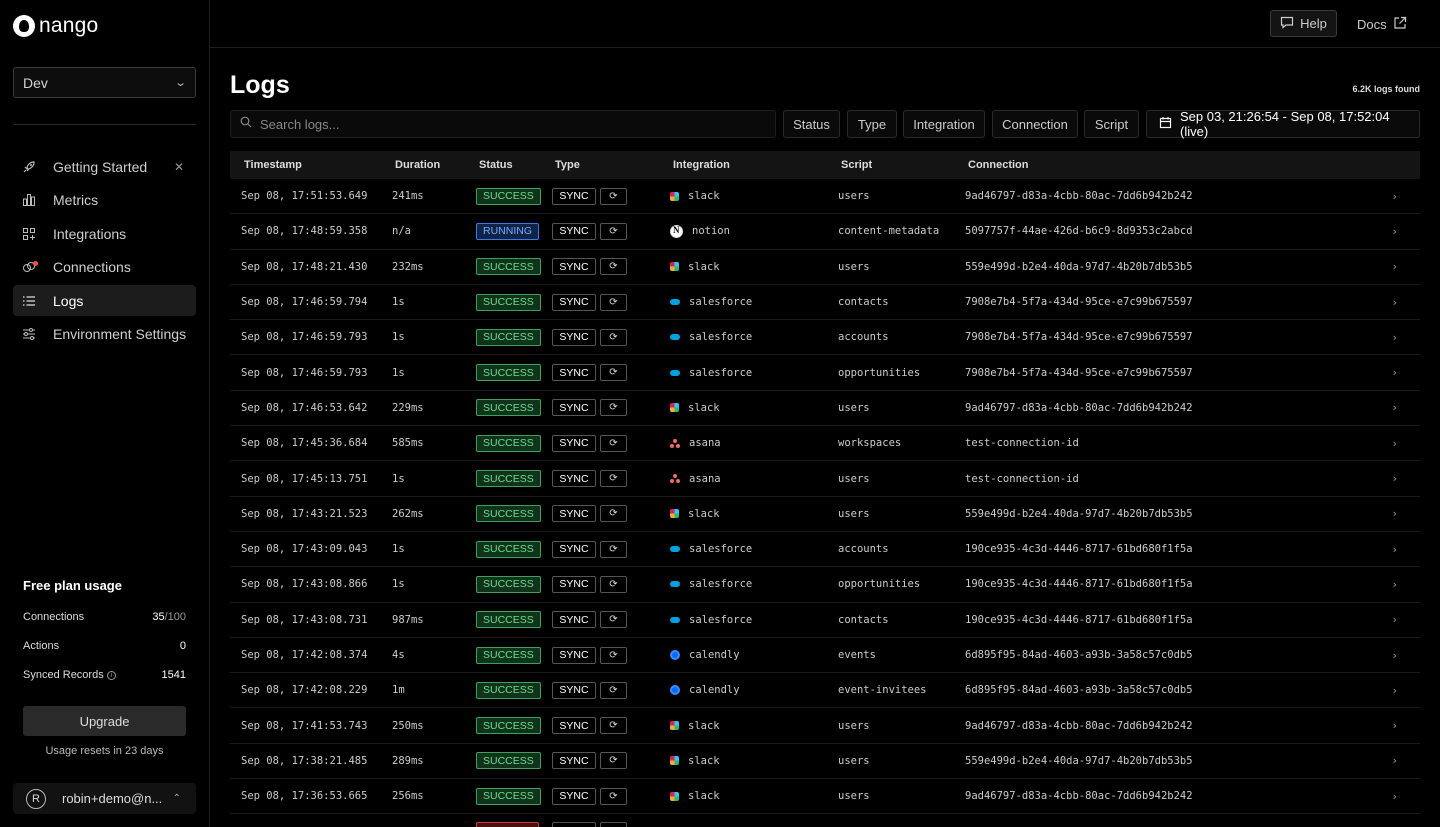 The image size is (1440, 827). Describe the element at coordinates (1022, 443) in the screenshot. I see `cell-connection: test-connection-id` at that location.